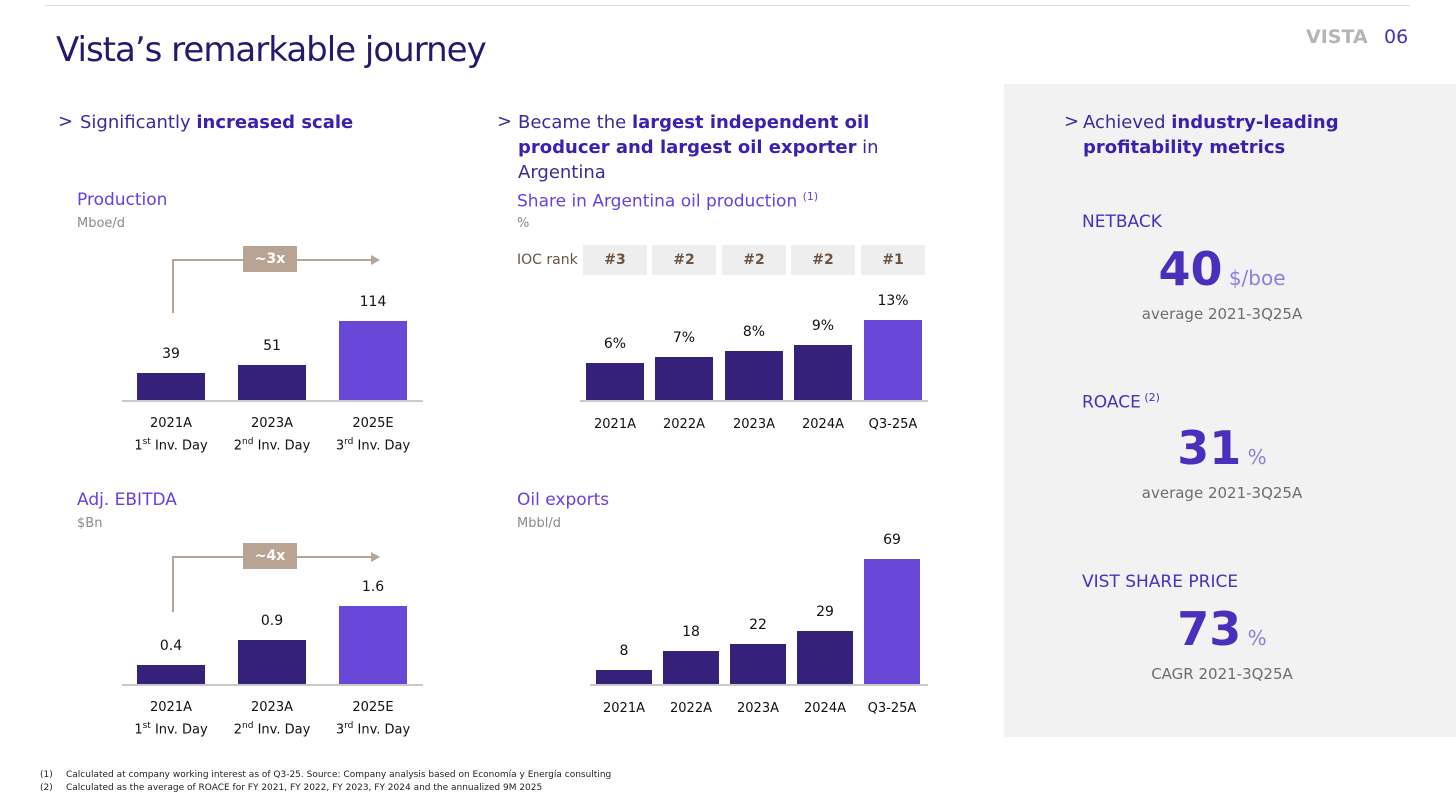  Describe the element at coordinates (1121, 402) in the screenshot. I see `kpi-label: ROACE (2)` at that location.